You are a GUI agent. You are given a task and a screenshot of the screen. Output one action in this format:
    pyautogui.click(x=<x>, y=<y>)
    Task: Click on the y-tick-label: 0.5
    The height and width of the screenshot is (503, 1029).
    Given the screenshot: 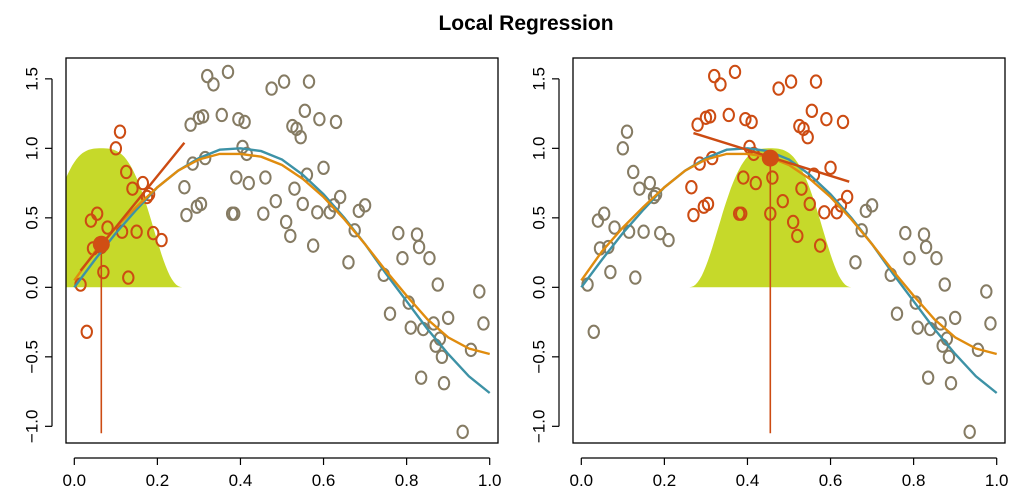 What is the action you would take?
    pyautogui.click(x=32, y=218)
    